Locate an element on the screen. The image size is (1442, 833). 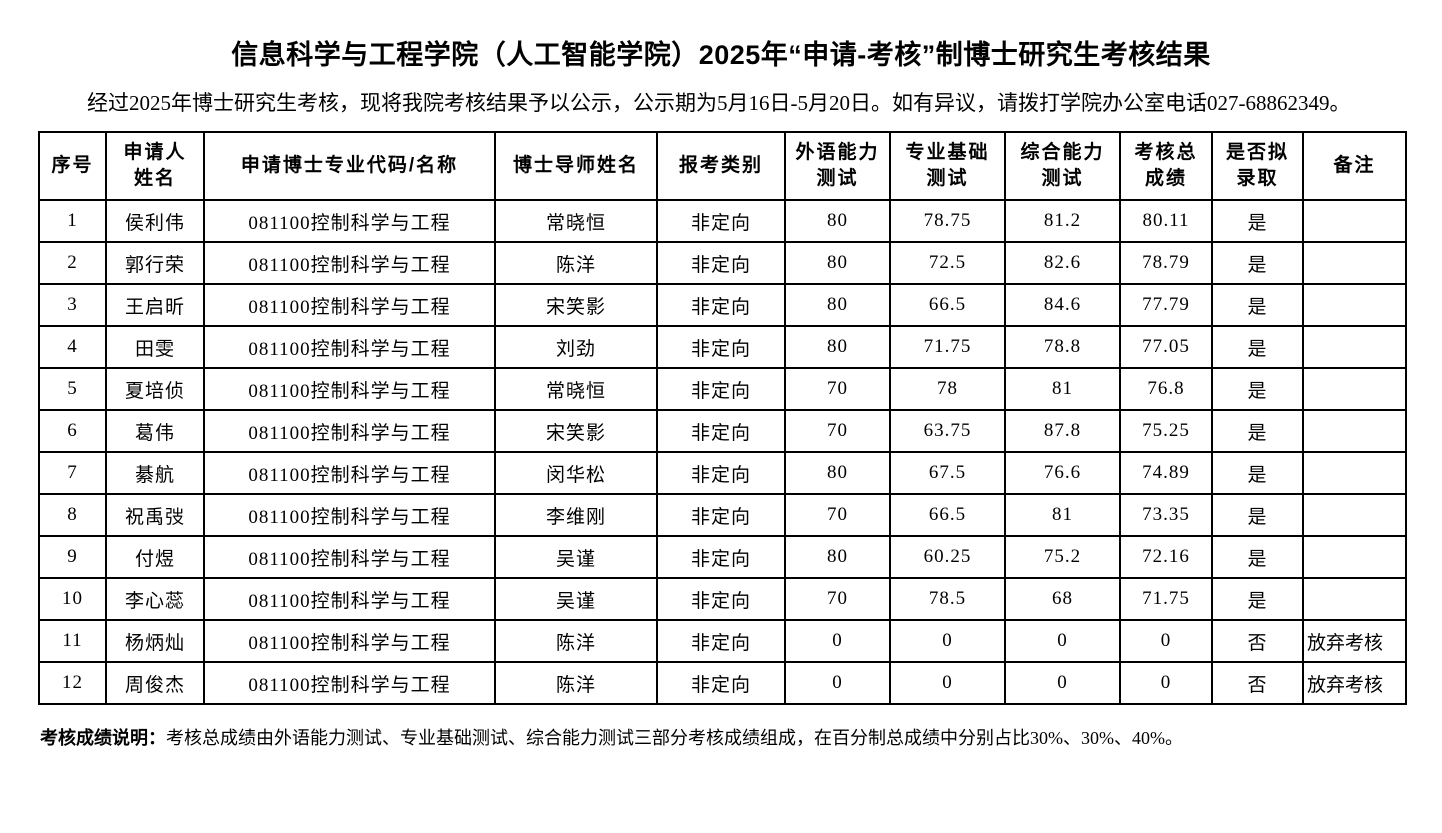
table-row: 7 綦航 081100控制科学与工程 闵华松 非定向 80 67.5 76.6 74.89 是 is located at coordinates (722, 473).